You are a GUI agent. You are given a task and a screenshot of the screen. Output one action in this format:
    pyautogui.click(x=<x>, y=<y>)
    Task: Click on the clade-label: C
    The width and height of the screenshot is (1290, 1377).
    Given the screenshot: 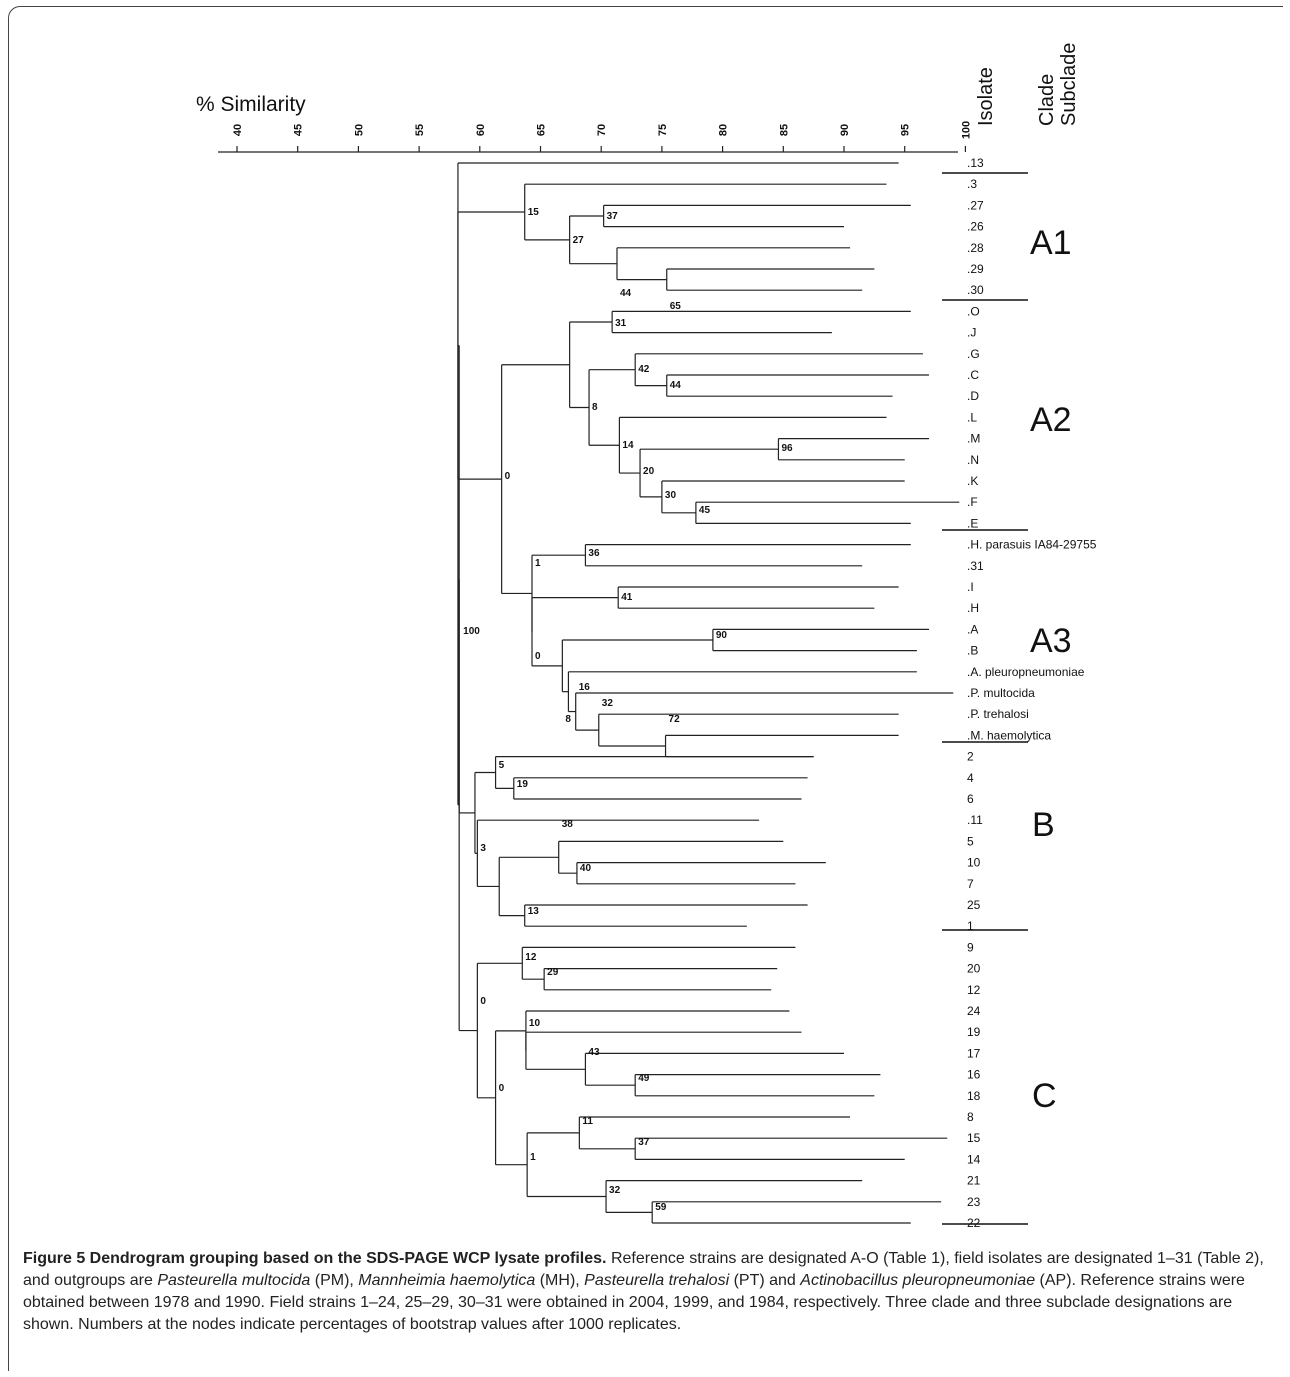 What is the action you would take?
    pyautogui.click(x=1044, y=1096)
    